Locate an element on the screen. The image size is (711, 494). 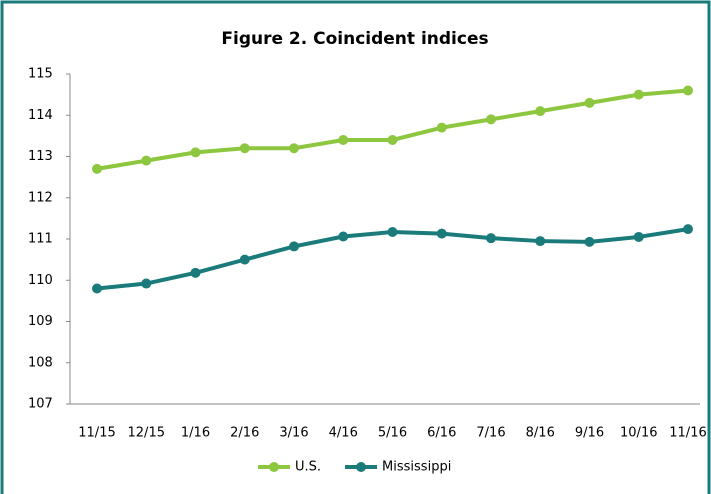
y-tick-label: 107 is located at coordinates (40, 404).